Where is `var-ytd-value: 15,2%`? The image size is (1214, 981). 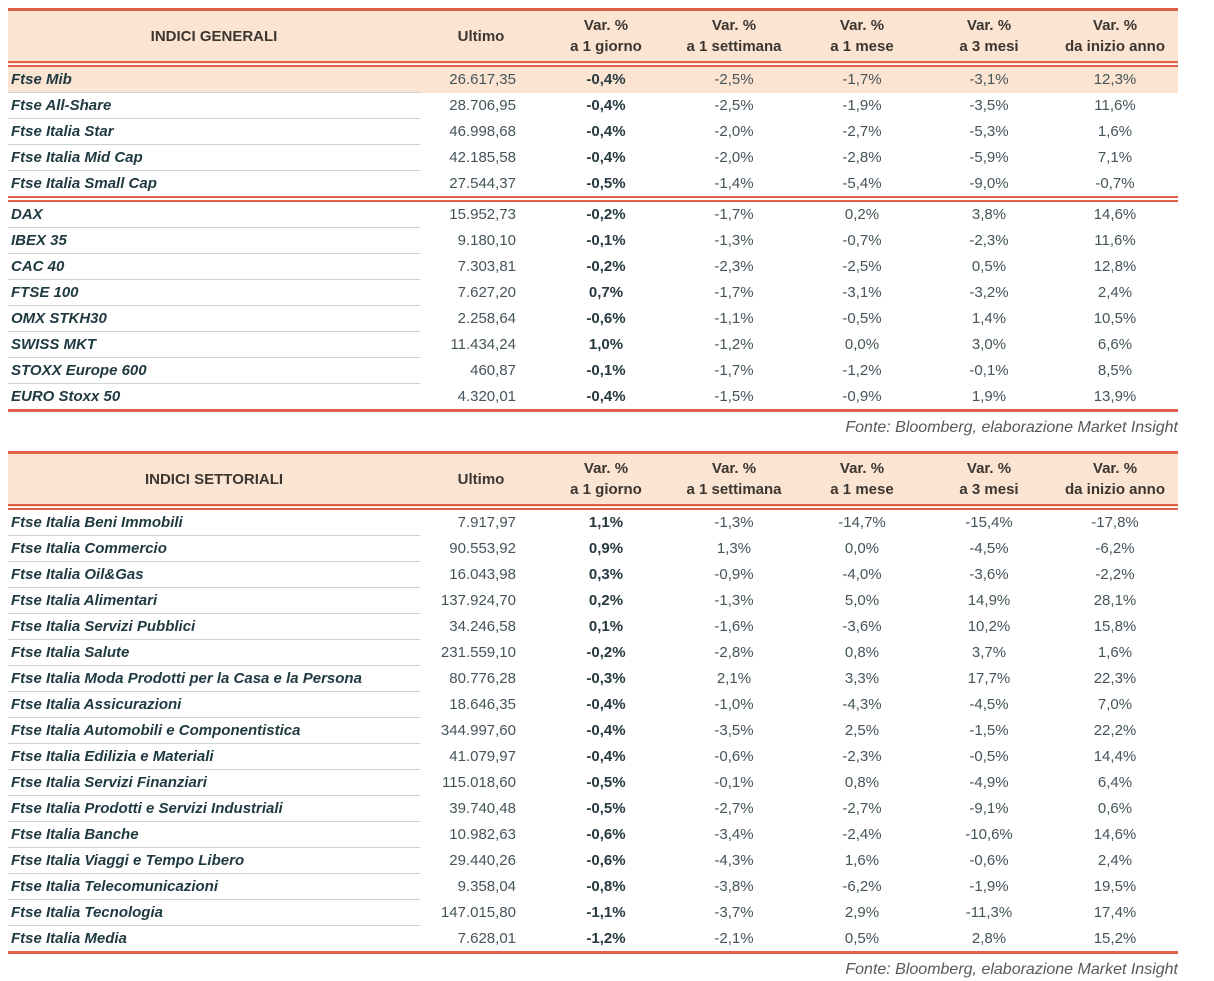 var-ytd-value: 15,2% is located at coordinates (1115, 939).